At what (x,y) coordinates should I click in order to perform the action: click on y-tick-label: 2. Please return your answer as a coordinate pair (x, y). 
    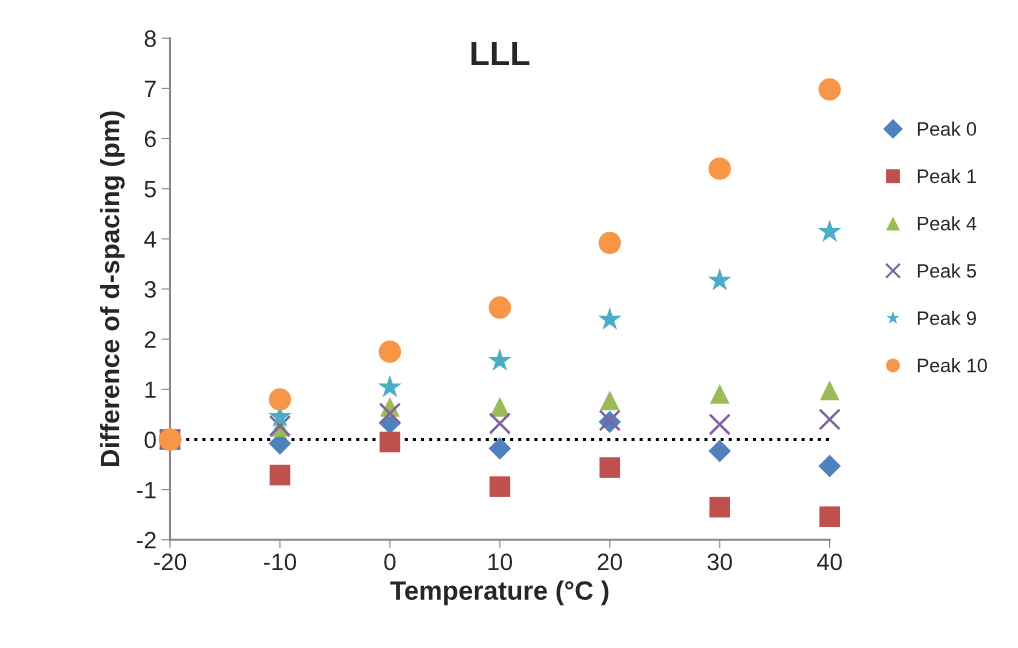
    Looking at the image, I should click on (150, 339).